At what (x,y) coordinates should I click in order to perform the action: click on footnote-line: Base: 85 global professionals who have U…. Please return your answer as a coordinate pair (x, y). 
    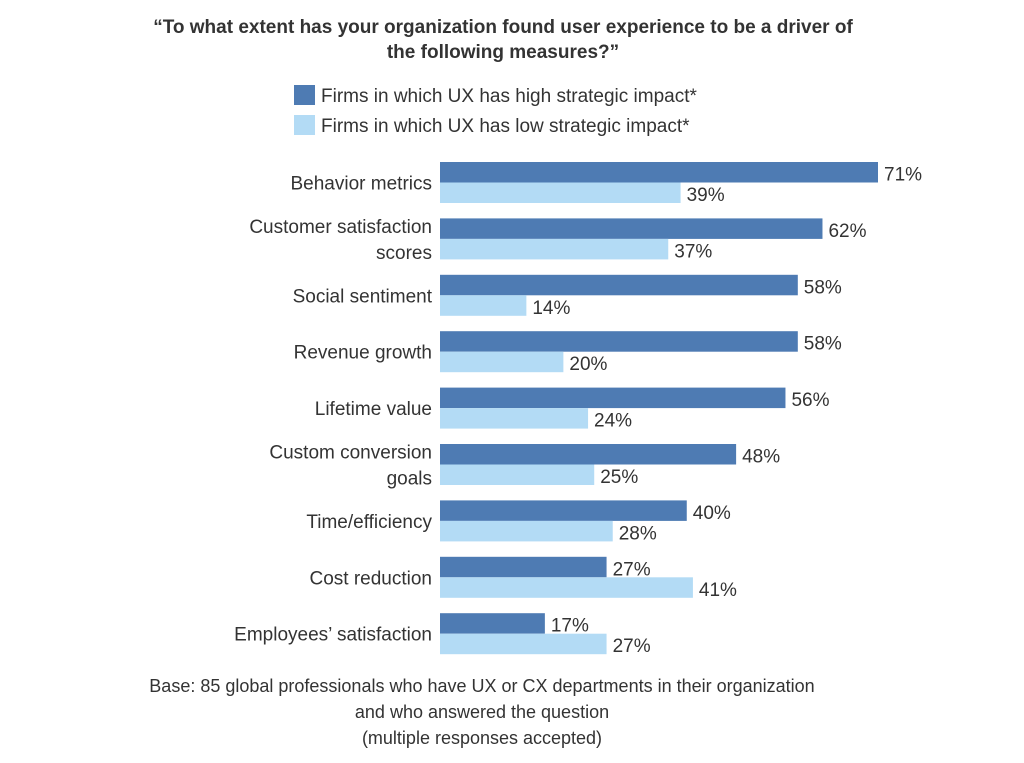
    Looking at the image, I should click on (481, 686).